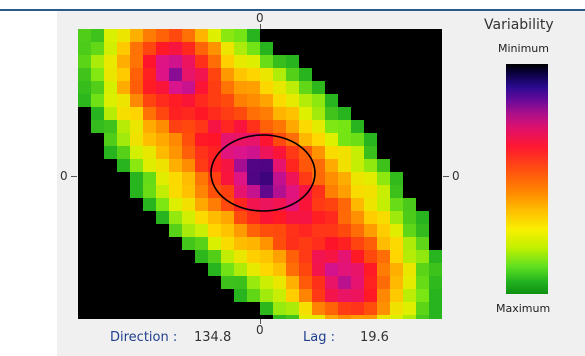 The height and width of the screenshot is (356, 585). I want to click on selection-ellipse, so click(263, 173).